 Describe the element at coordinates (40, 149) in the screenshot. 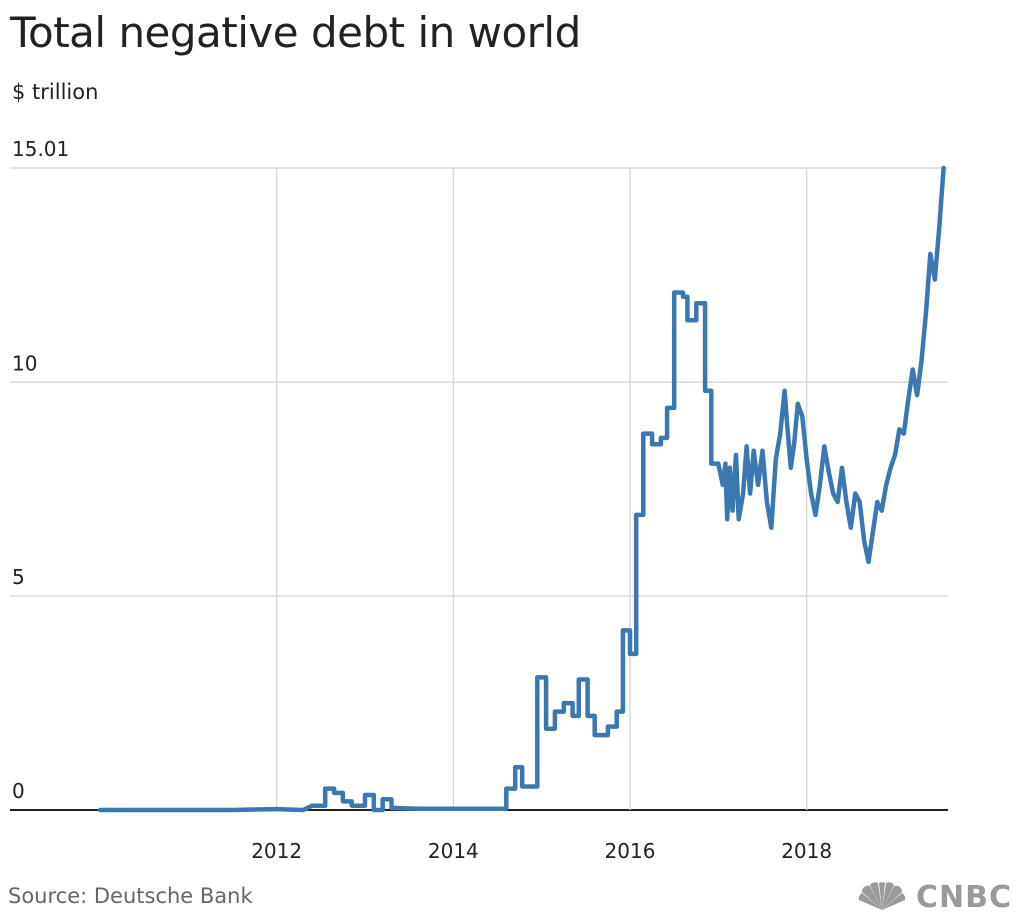

I see `y-tick-label: 15.01` at that location.